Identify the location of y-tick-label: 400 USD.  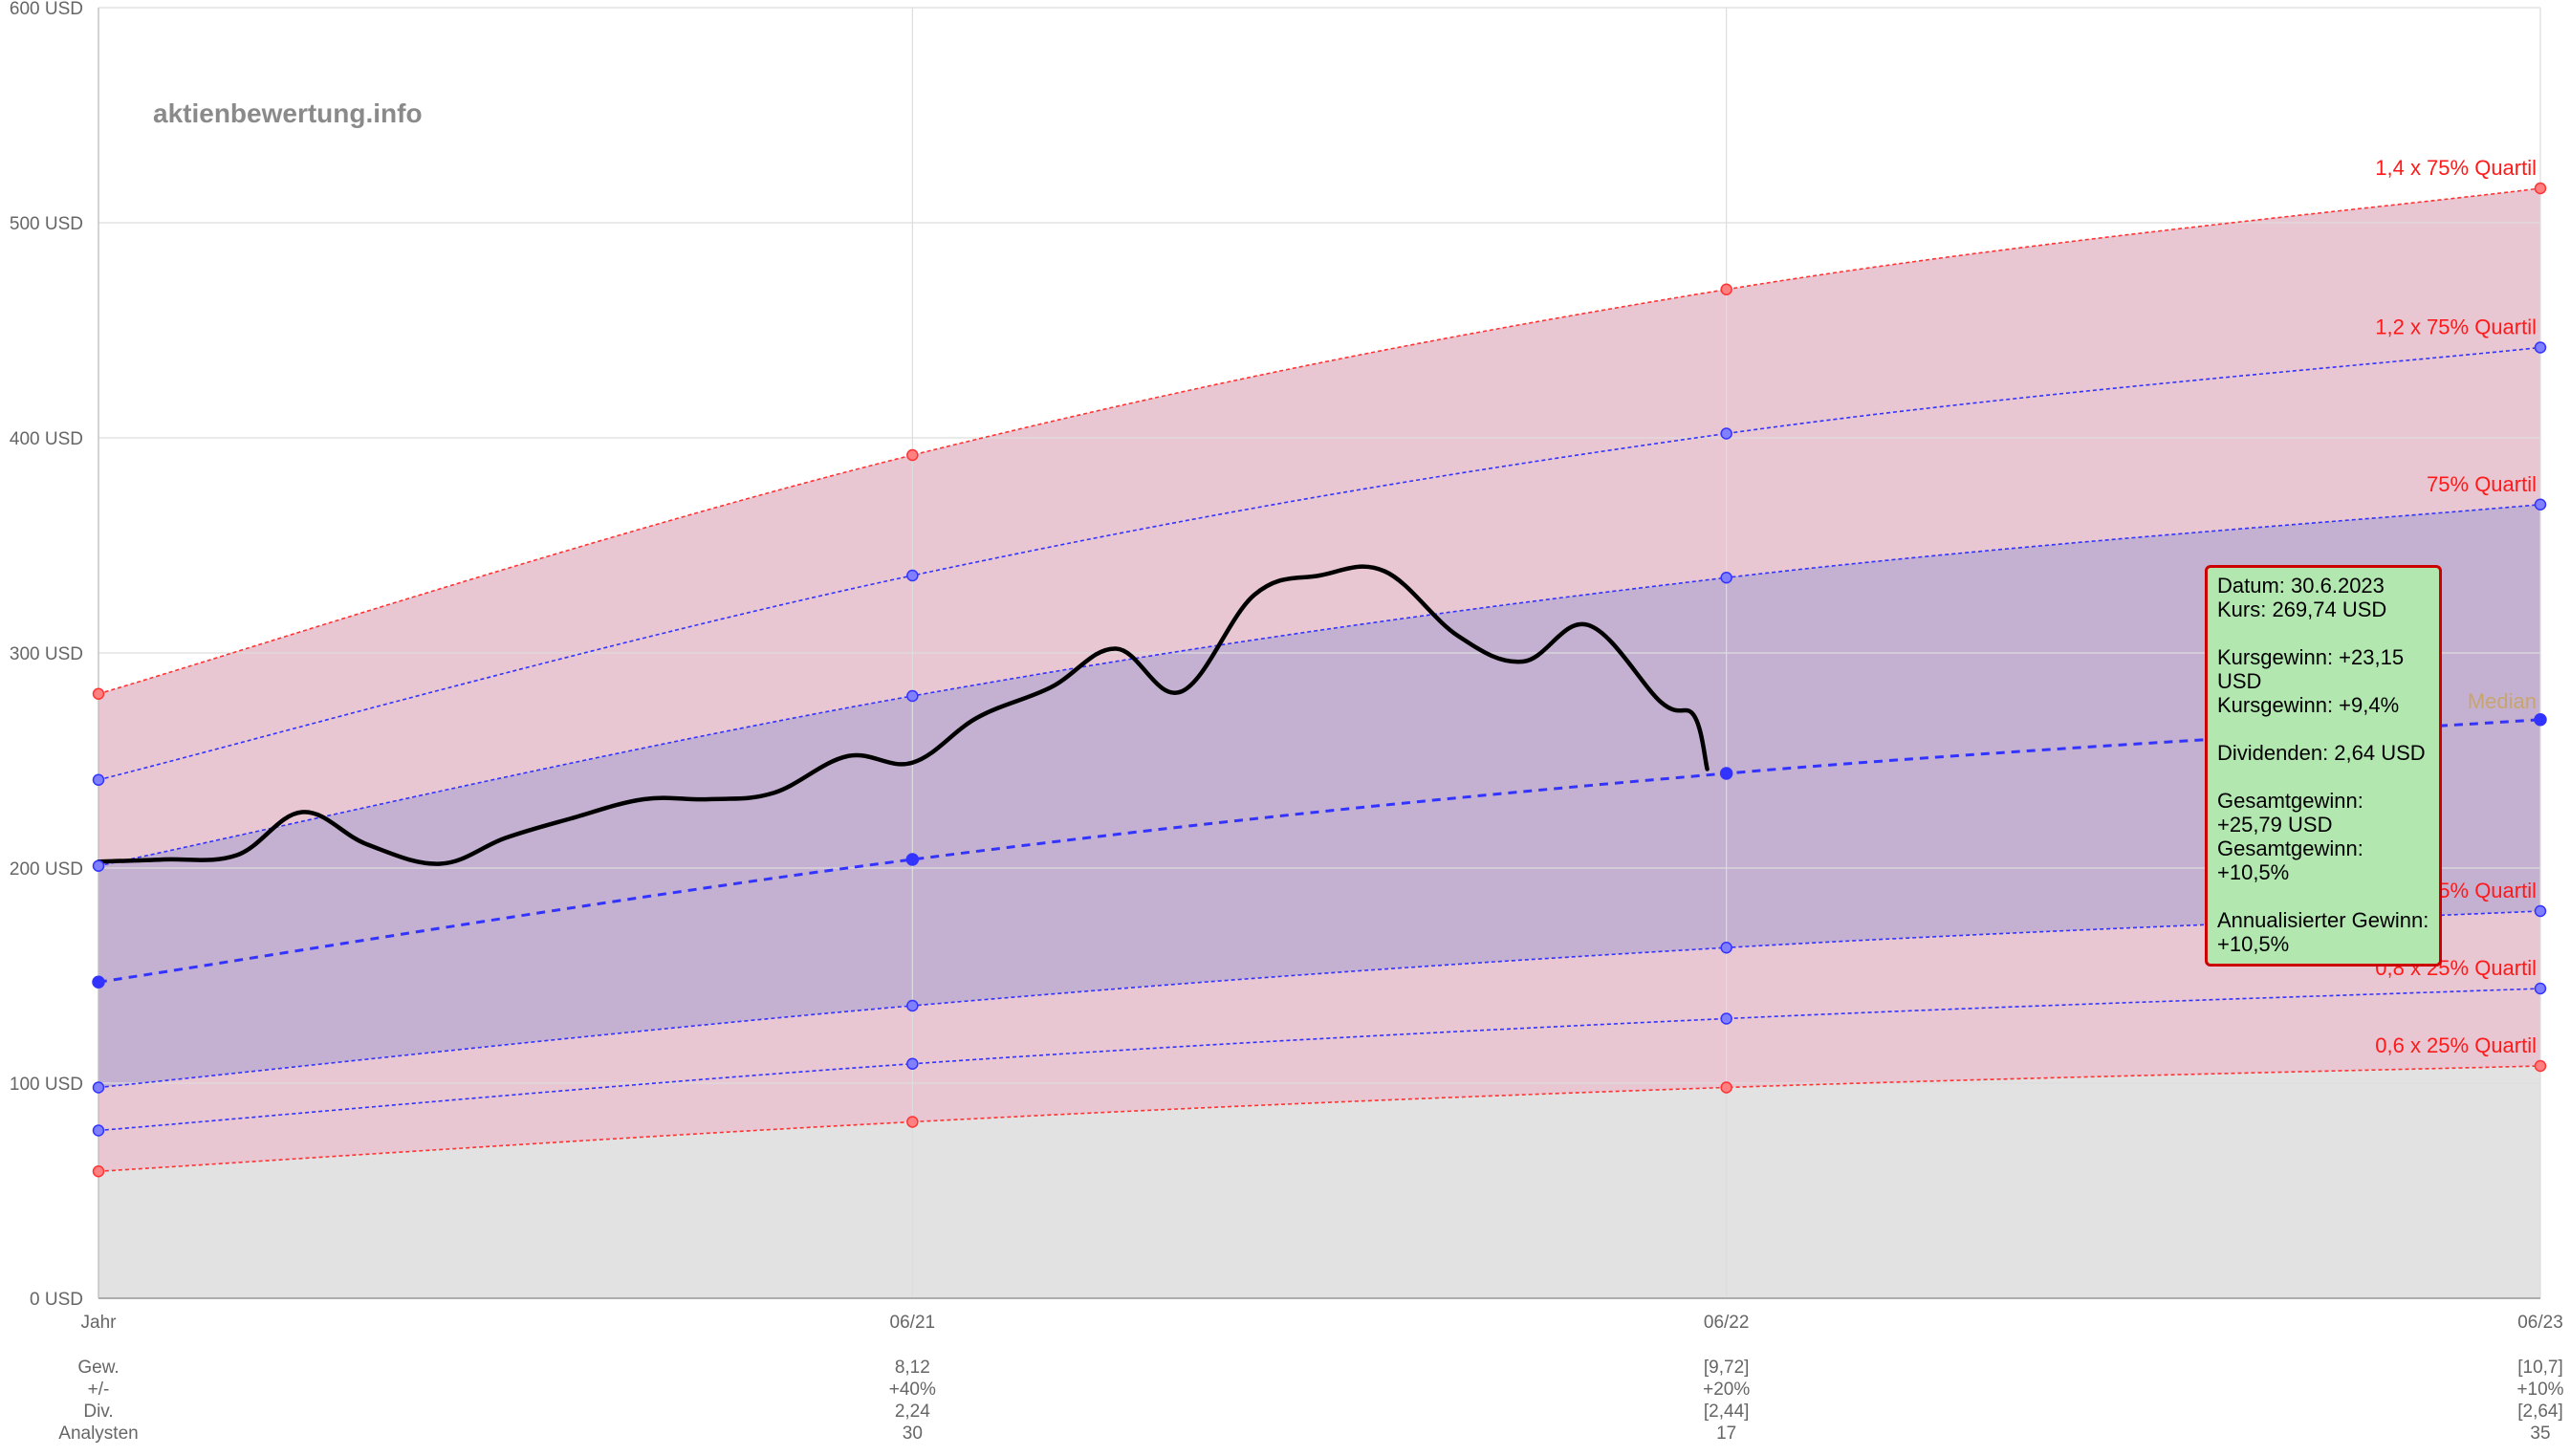
(47, 439).